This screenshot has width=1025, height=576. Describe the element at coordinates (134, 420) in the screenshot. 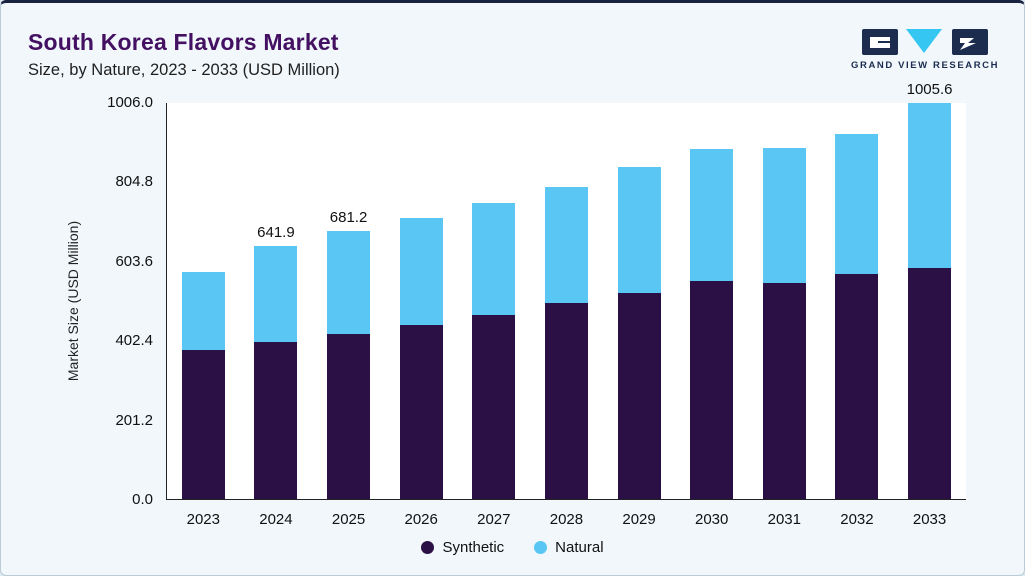

I see `y-tick-label: 201.2` at that location.